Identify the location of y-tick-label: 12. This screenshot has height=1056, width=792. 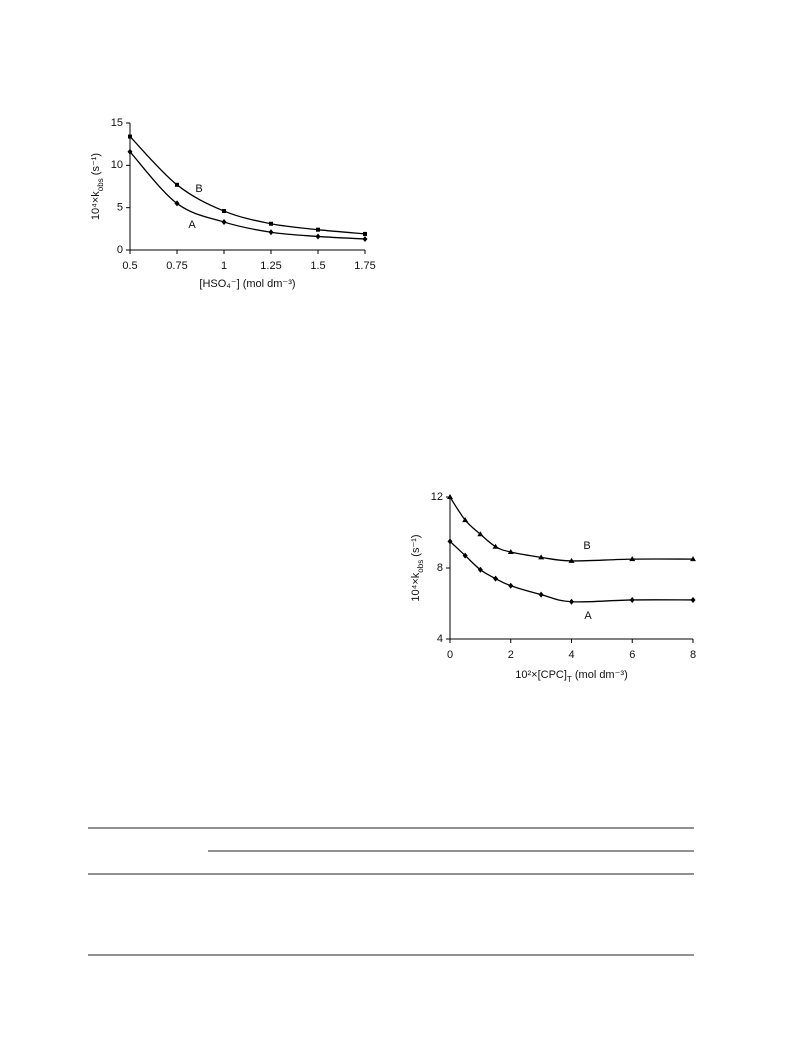
(437, 497).